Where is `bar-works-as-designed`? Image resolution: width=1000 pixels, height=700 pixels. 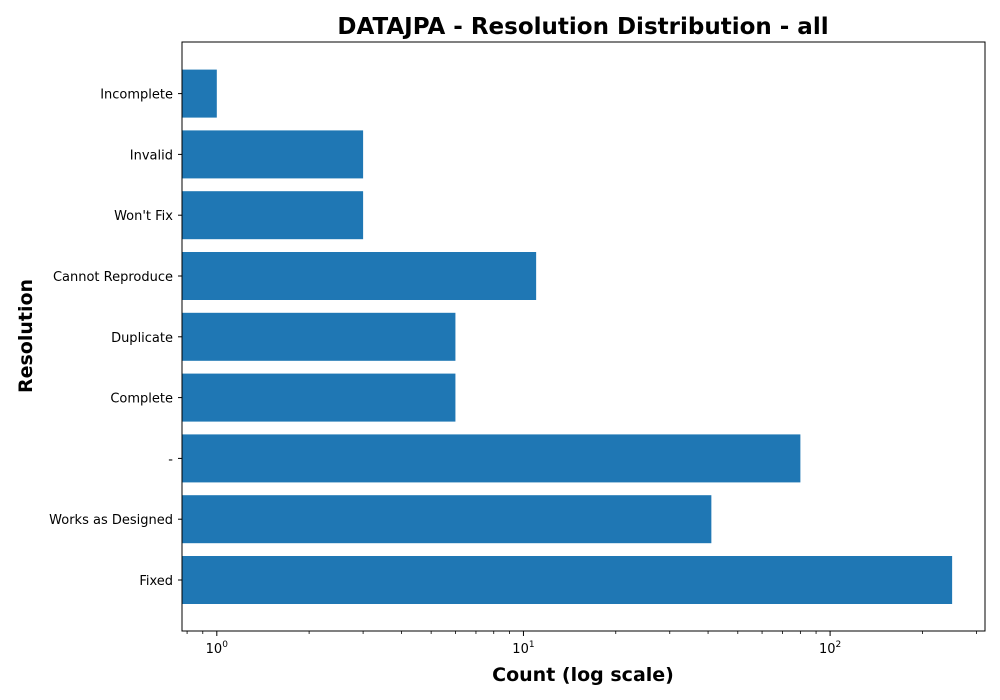 bar-works-as-designed is located at coordinates (447, 519).